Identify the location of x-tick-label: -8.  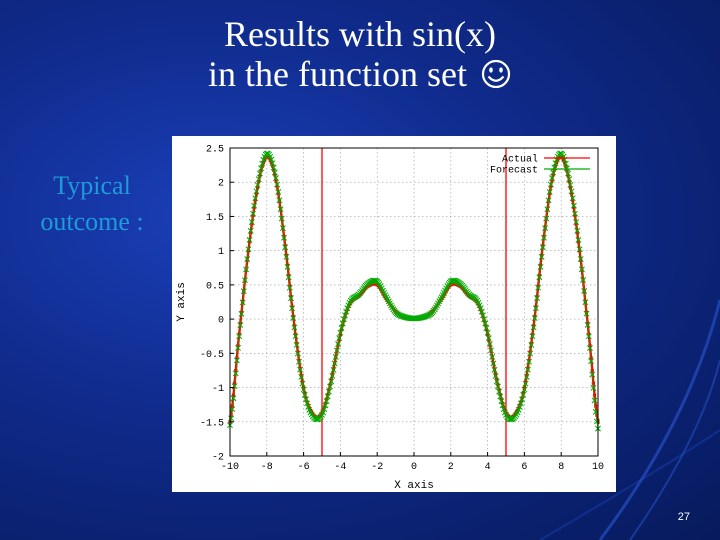
(267, 467).